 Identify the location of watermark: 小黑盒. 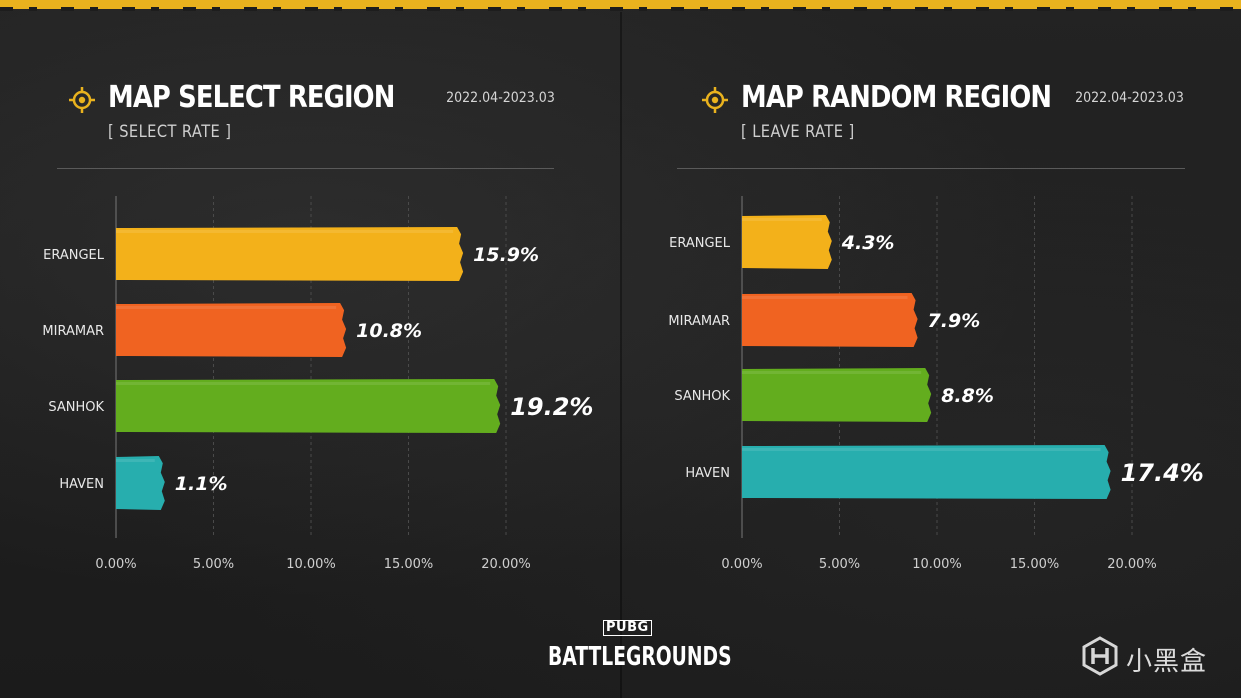
(1155, 658).